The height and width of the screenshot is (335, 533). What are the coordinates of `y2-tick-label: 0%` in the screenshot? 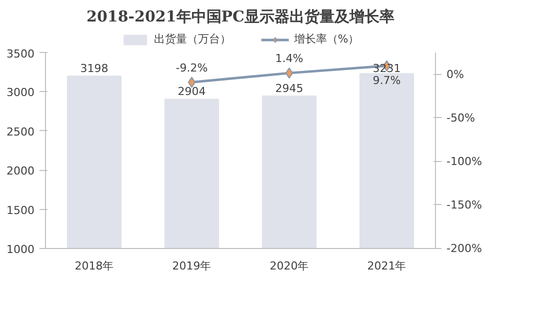 It's located at (455, 74).